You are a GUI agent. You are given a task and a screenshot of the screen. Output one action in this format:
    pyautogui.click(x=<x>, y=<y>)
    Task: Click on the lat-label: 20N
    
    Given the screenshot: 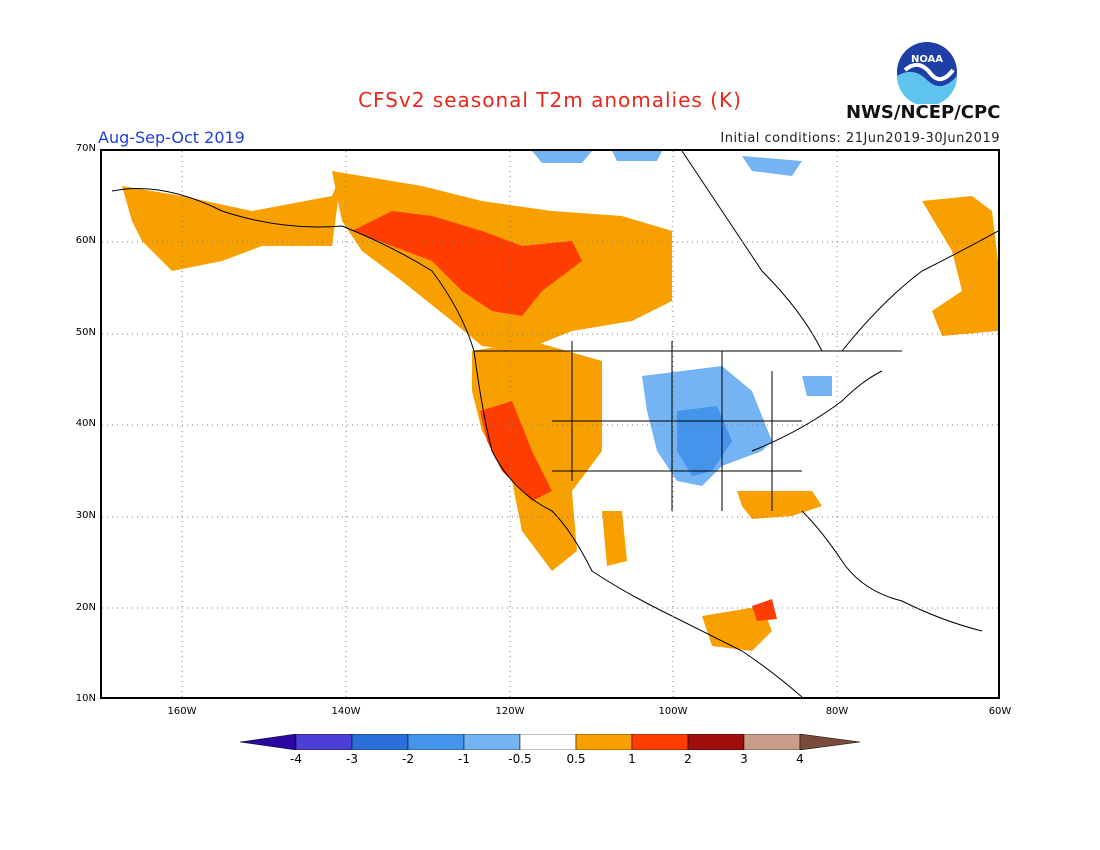 What is the action you would take?
    pyautogui.click(x=85, y=607)
    